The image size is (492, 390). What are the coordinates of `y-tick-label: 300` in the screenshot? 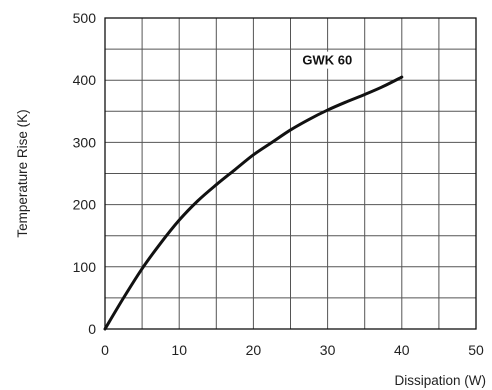 It's located at (85, 142).